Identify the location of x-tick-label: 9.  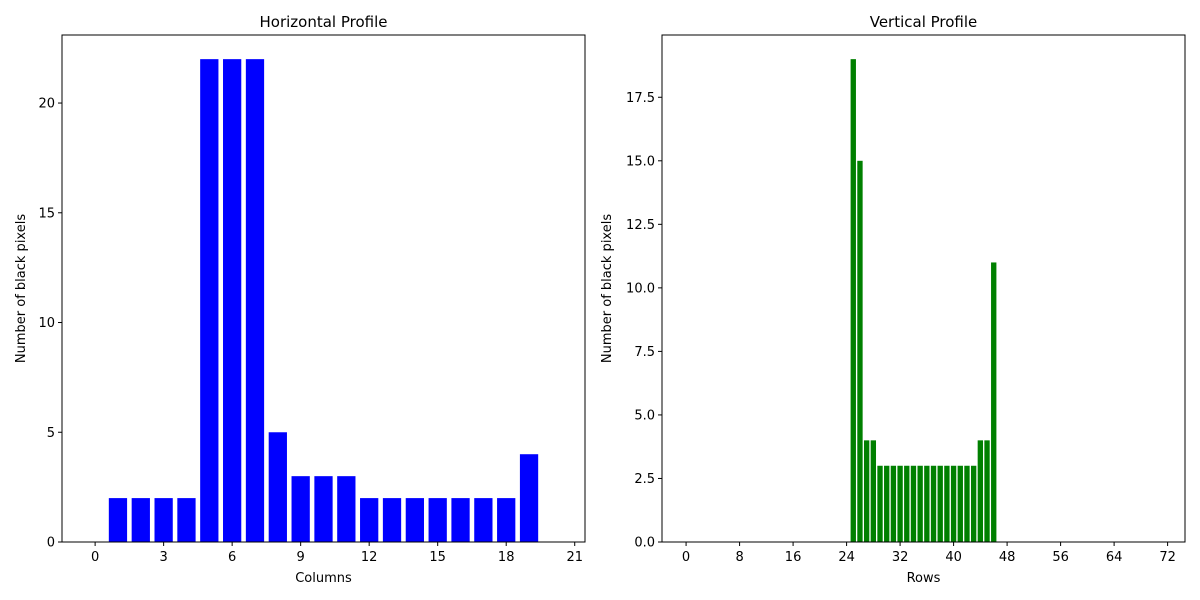
(301, 557).